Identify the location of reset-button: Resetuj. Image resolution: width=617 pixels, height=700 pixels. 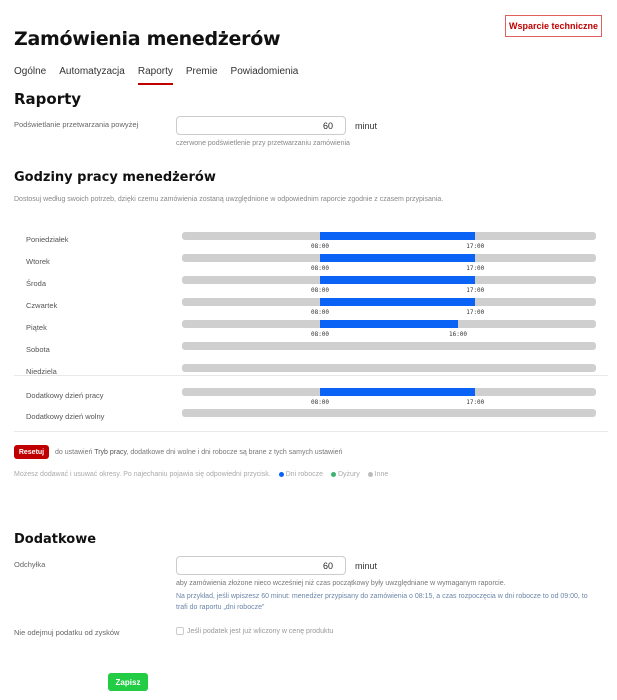
(31, 452).